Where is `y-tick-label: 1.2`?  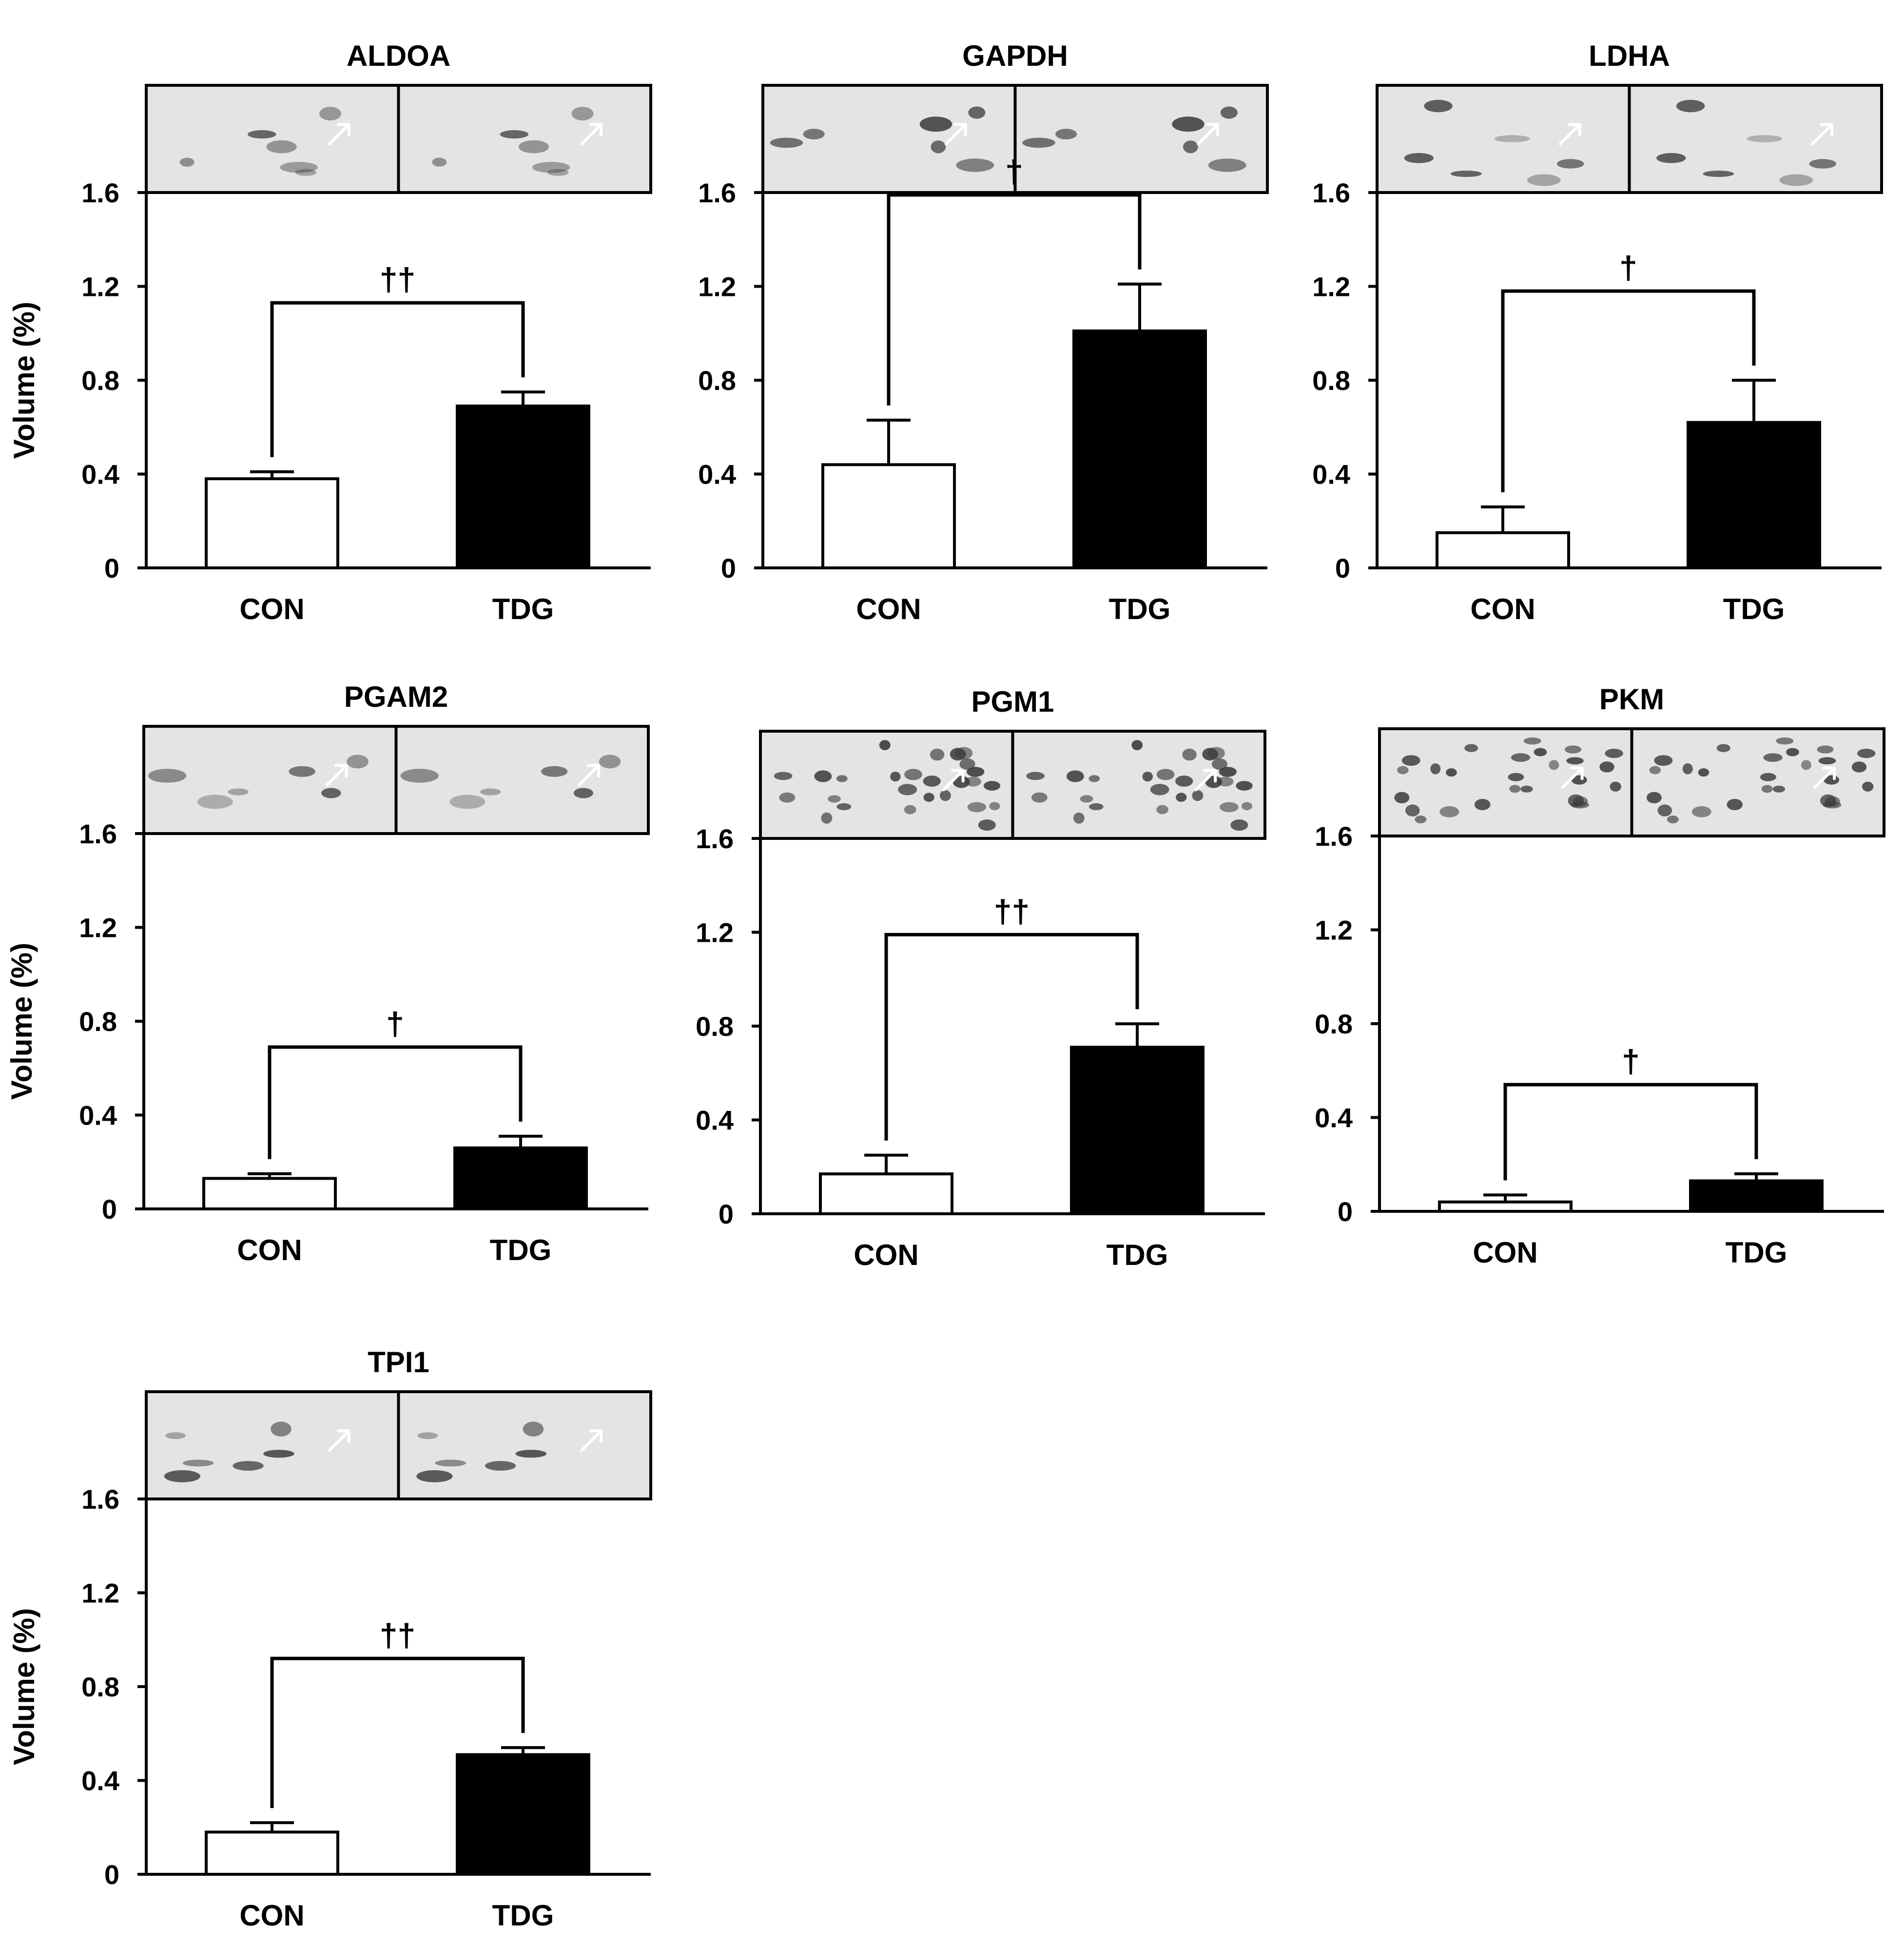 y-tick-label: 1.2 is located at coordinates (717, 287).